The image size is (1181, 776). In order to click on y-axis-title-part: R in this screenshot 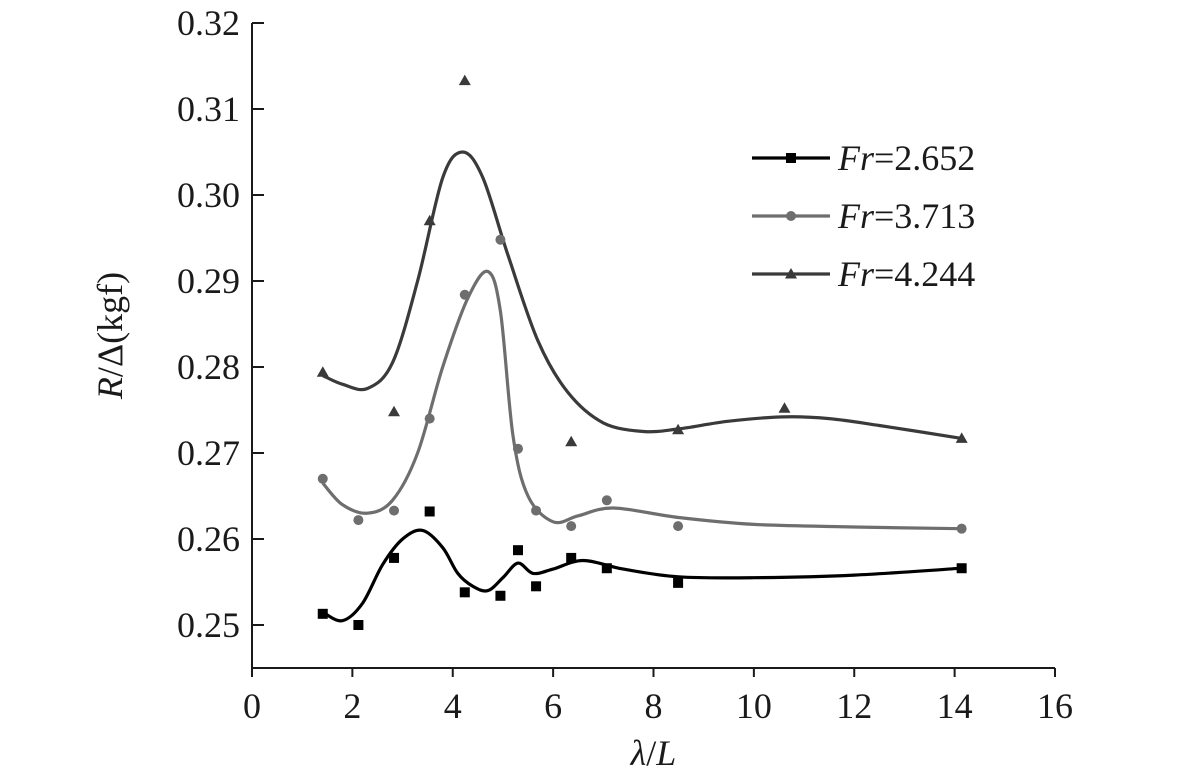, I will do `click(110, 388)`.